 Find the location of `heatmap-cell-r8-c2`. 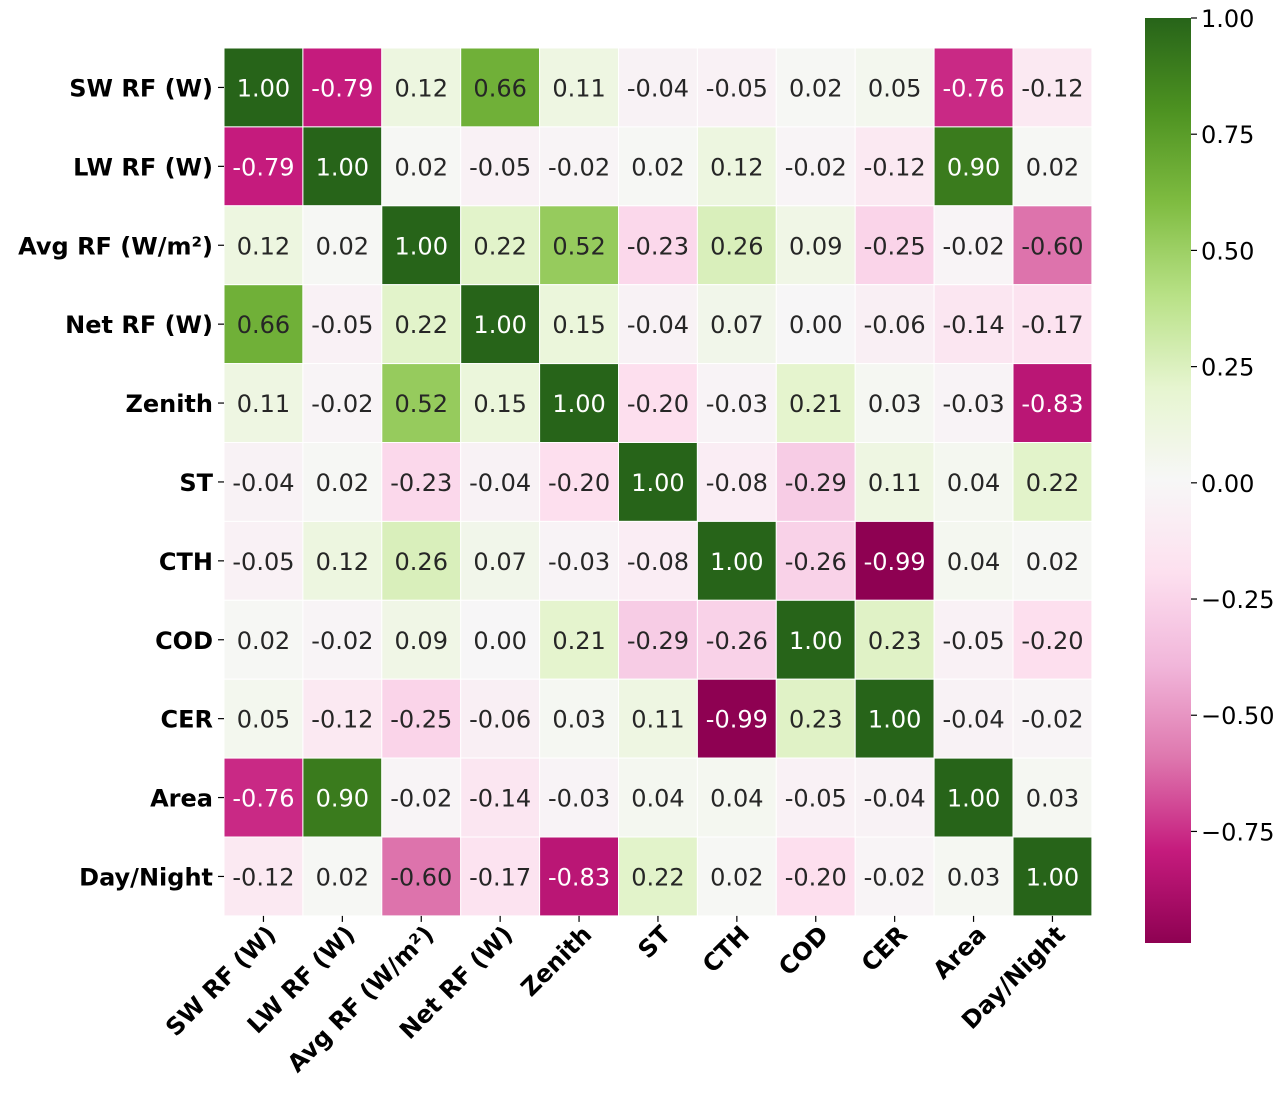

heatmap-cell-r8-c2 is located at coordinates (421, 718).